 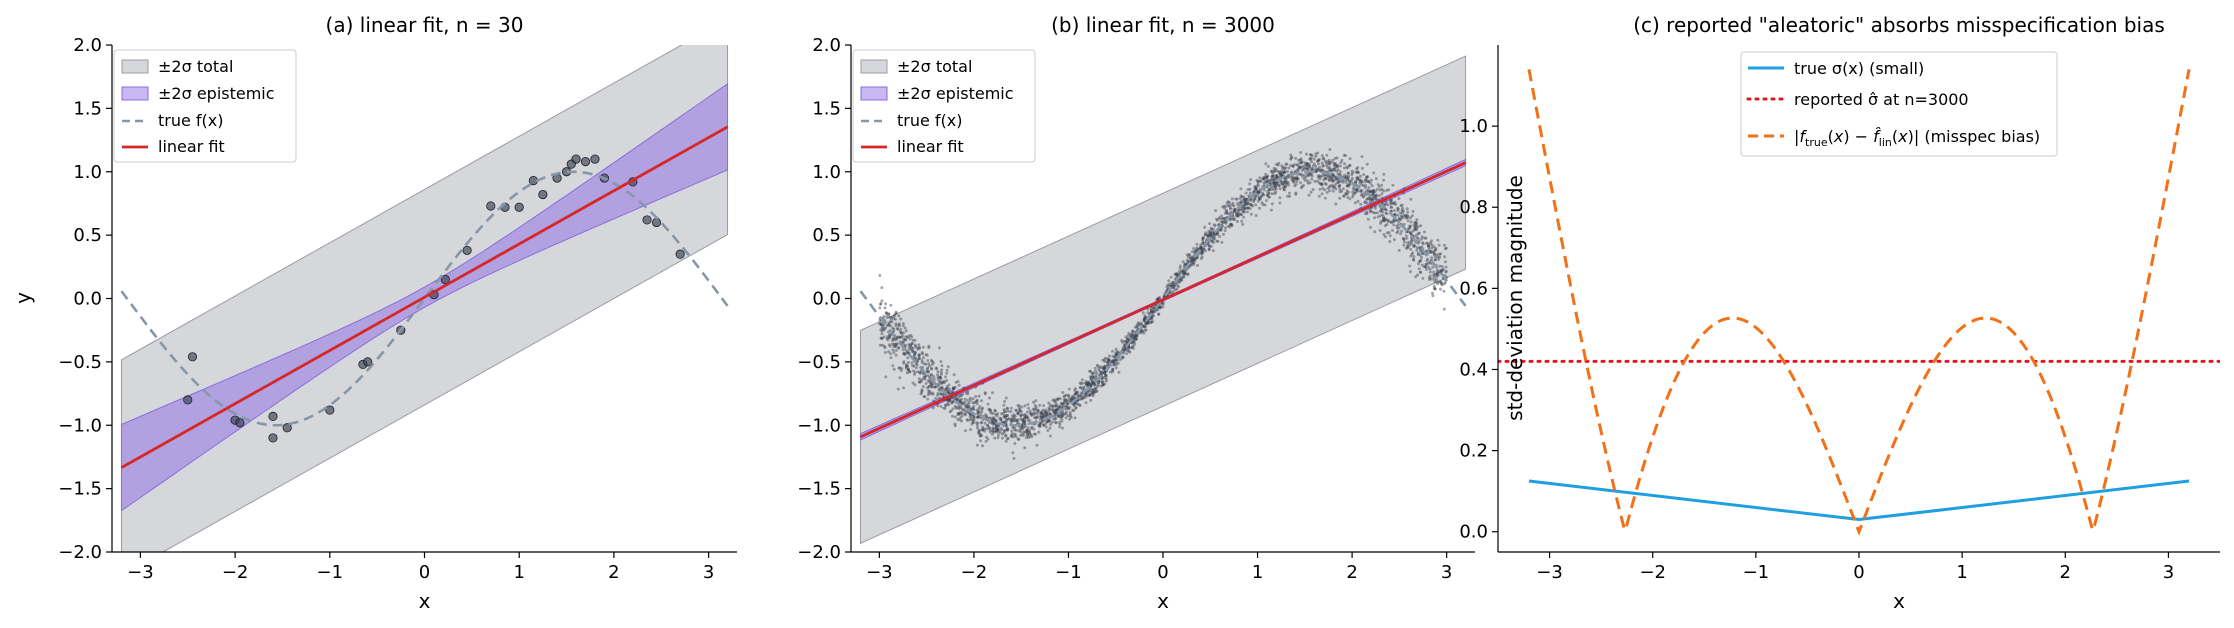 I want to click on legend-total-band-swatch, so click(x=135, y=66).